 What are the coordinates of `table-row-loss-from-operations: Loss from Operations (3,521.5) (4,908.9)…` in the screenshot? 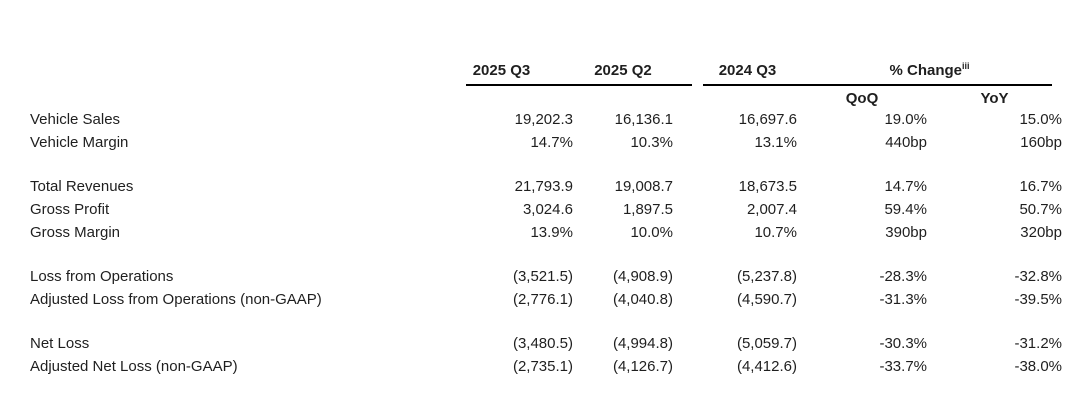 It's located at (546, 276).